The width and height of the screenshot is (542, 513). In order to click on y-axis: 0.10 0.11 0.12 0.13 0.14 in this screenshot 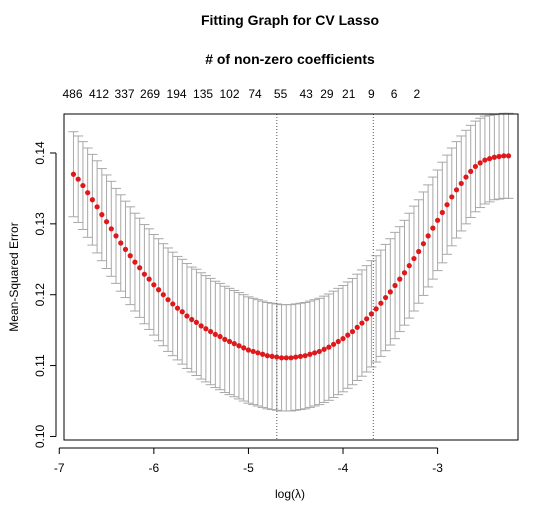, I will do `click(45, 294)`.